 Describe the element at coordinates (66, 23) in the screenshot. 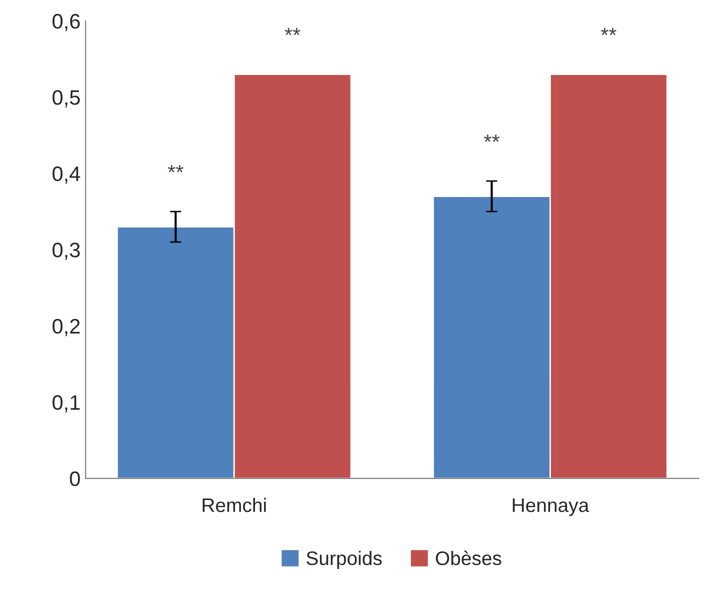

I see `y-tick-label: 0,6` at that location.